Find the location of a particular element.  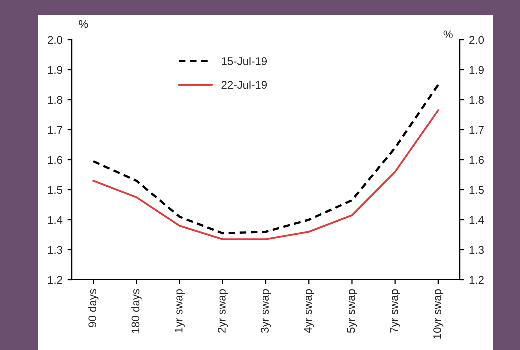

y2-tick-label: 1.3 is located at coordinates (477, 250).